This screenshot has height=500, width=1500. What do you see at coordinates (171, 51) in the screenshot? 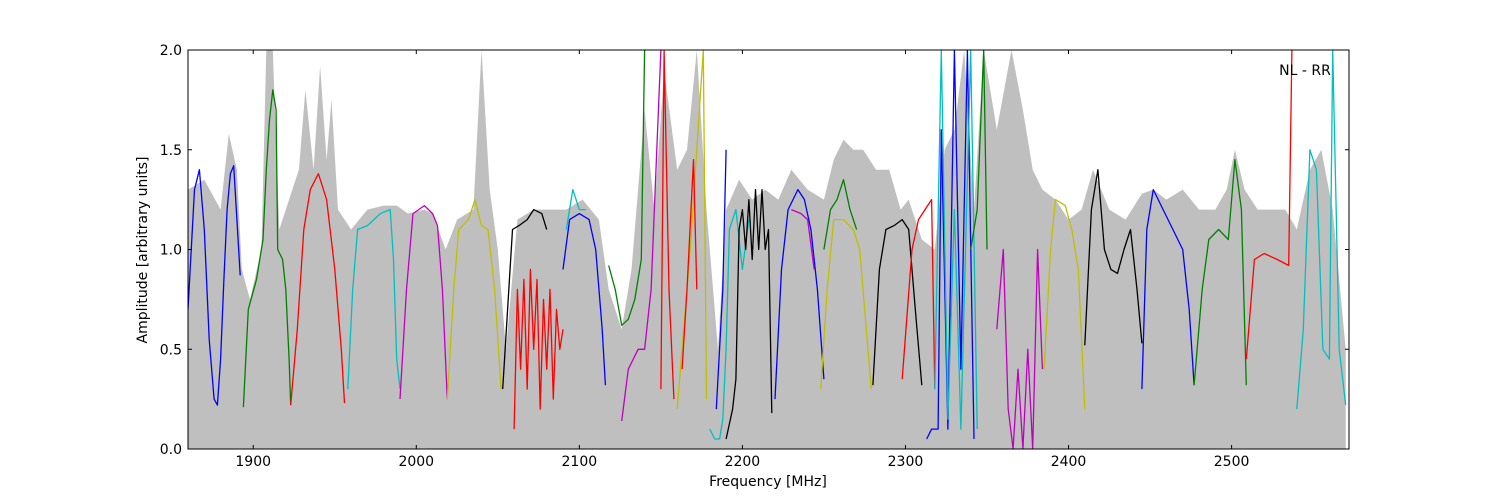
I see `y-tick-label: 2.0` at bounding box center [171, 51].